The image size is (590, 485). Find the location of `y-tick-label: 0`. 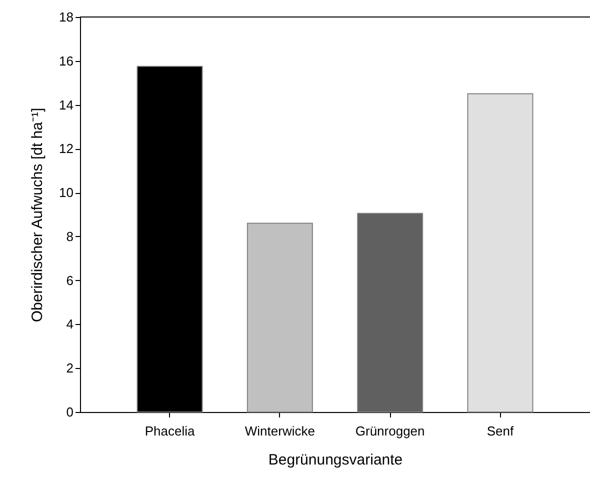

y-tick-label: 0 is located at coordinates (70, 412).